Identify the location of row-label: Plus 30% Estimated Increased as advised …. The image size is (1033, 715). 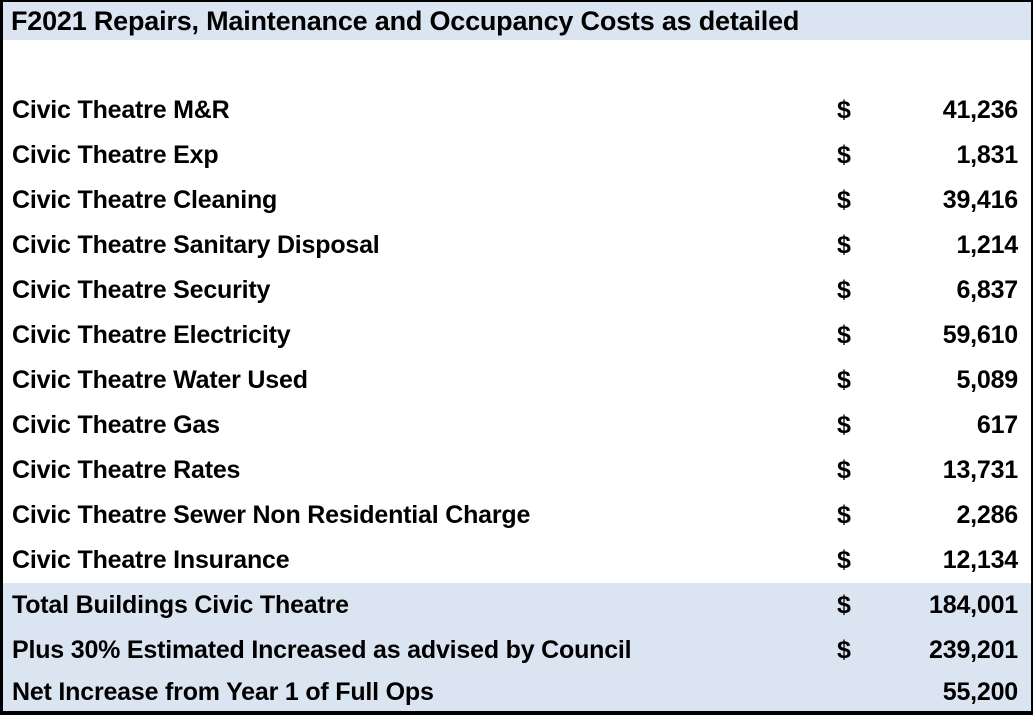
(322, 650).